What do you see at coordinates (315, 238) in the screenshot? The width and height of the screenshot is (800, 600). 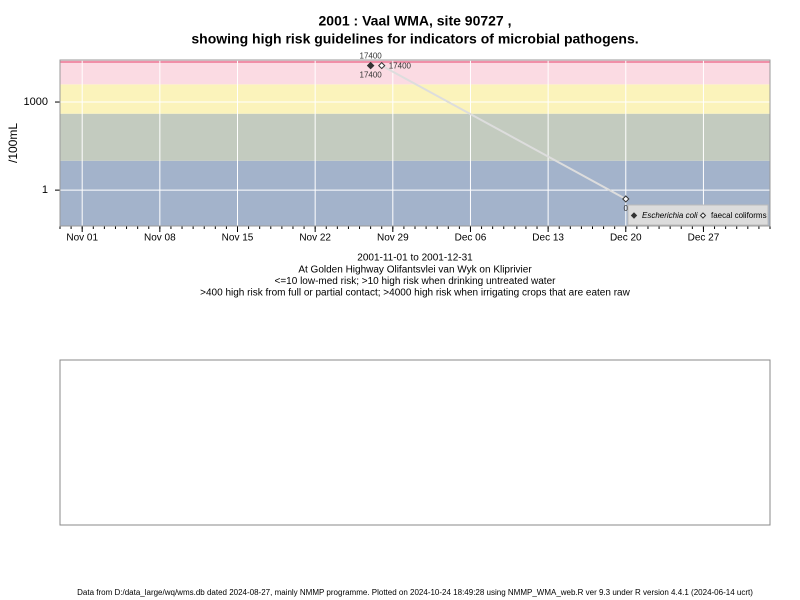 I see `x-tick-label: Nov 22` at bounding box center [315, 238].